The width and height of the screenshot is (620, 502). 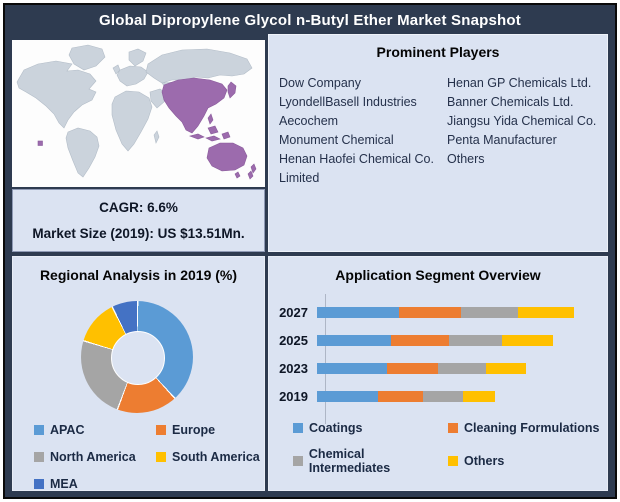 What do you see at coordinates (194, 105) in the screenshot?
I see `map-region-apac-highlight` at bounding box center [194, 105].